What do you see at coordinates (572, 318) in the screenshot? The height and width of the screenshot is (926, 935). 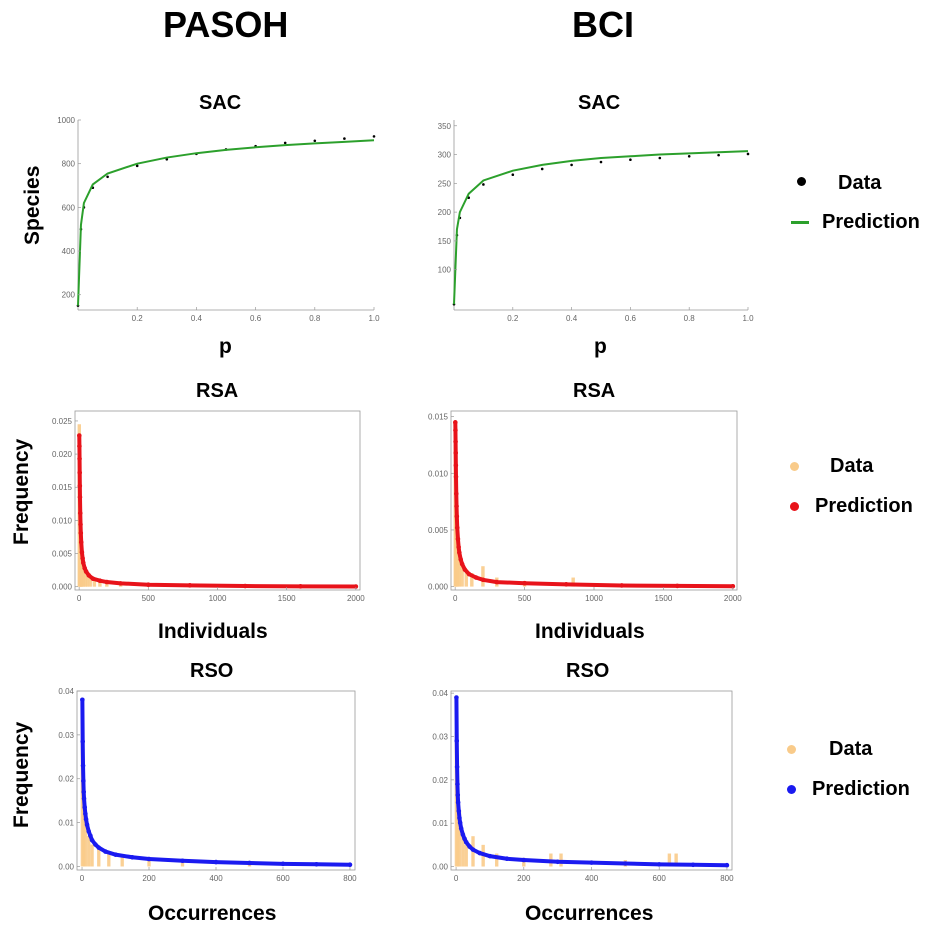 I see `bci-sac-x-tick-label: 0.4` at bounding box center [572, 318].